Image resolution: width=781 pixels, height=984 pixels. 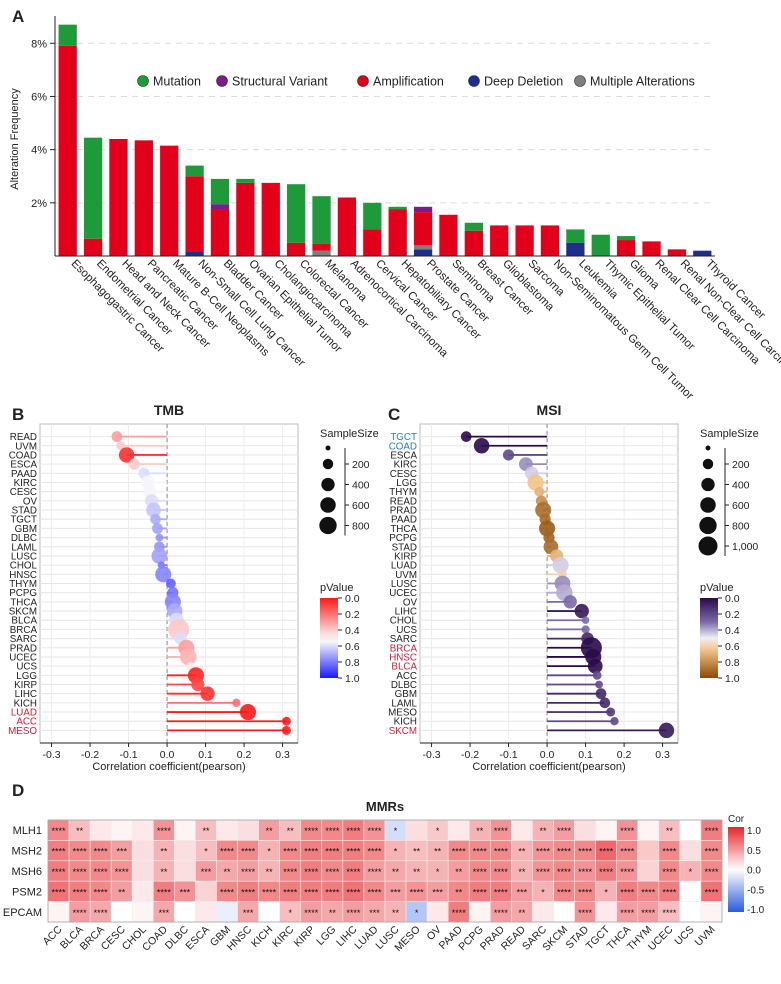 I want to click on row-label: UCEC, so click(x=23, y=657).